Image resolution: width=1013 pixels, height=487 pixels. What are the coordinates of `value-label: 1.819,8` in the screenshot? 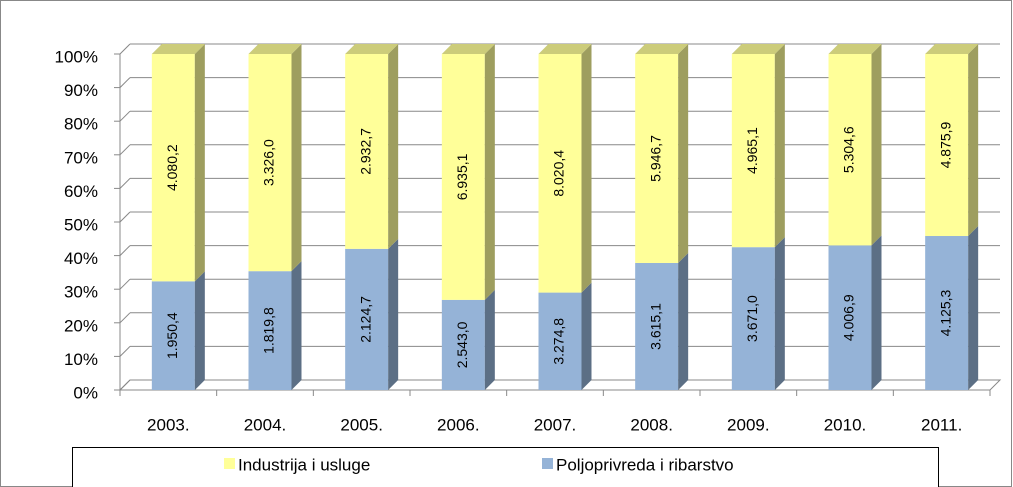 It's located at (269, 330).